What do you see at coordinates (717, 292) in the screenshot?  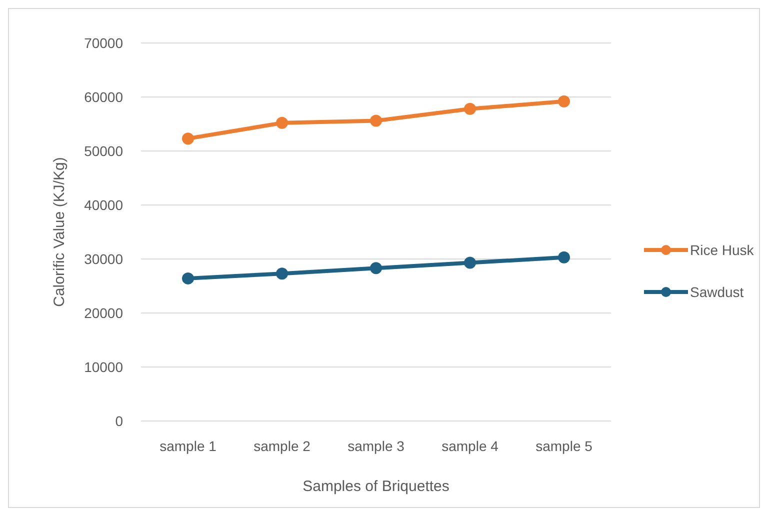 I see `legend-label: Sawdust` at bounding box center [717, 292].